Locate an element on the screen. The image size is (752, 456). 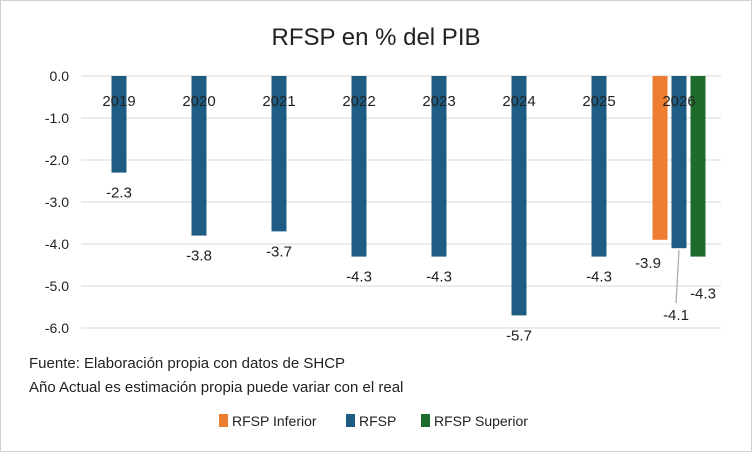
y-tick-label: -5.0 is located at coordinates (57, 286).